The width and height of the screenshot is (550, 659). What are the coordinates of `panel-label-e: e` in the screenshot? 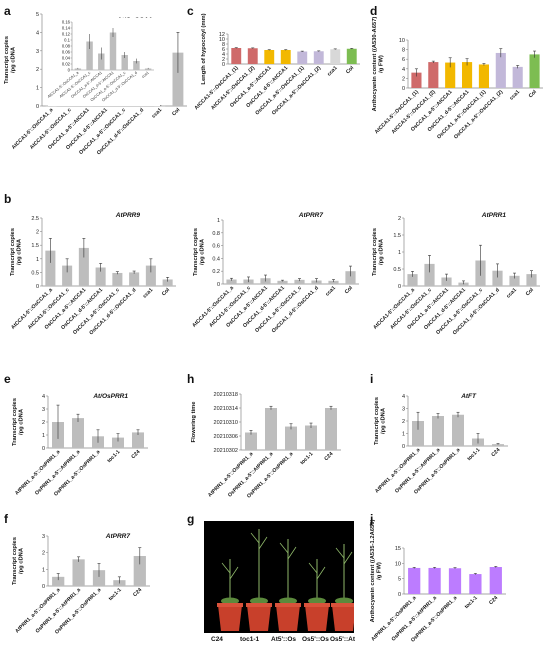 It's located at (7, 379).